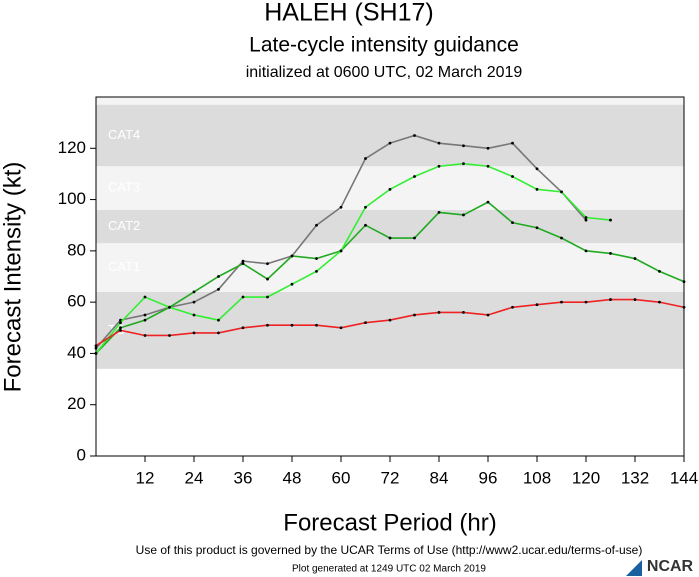  I want to click on x-tick-label: 108, so click(537, 477).